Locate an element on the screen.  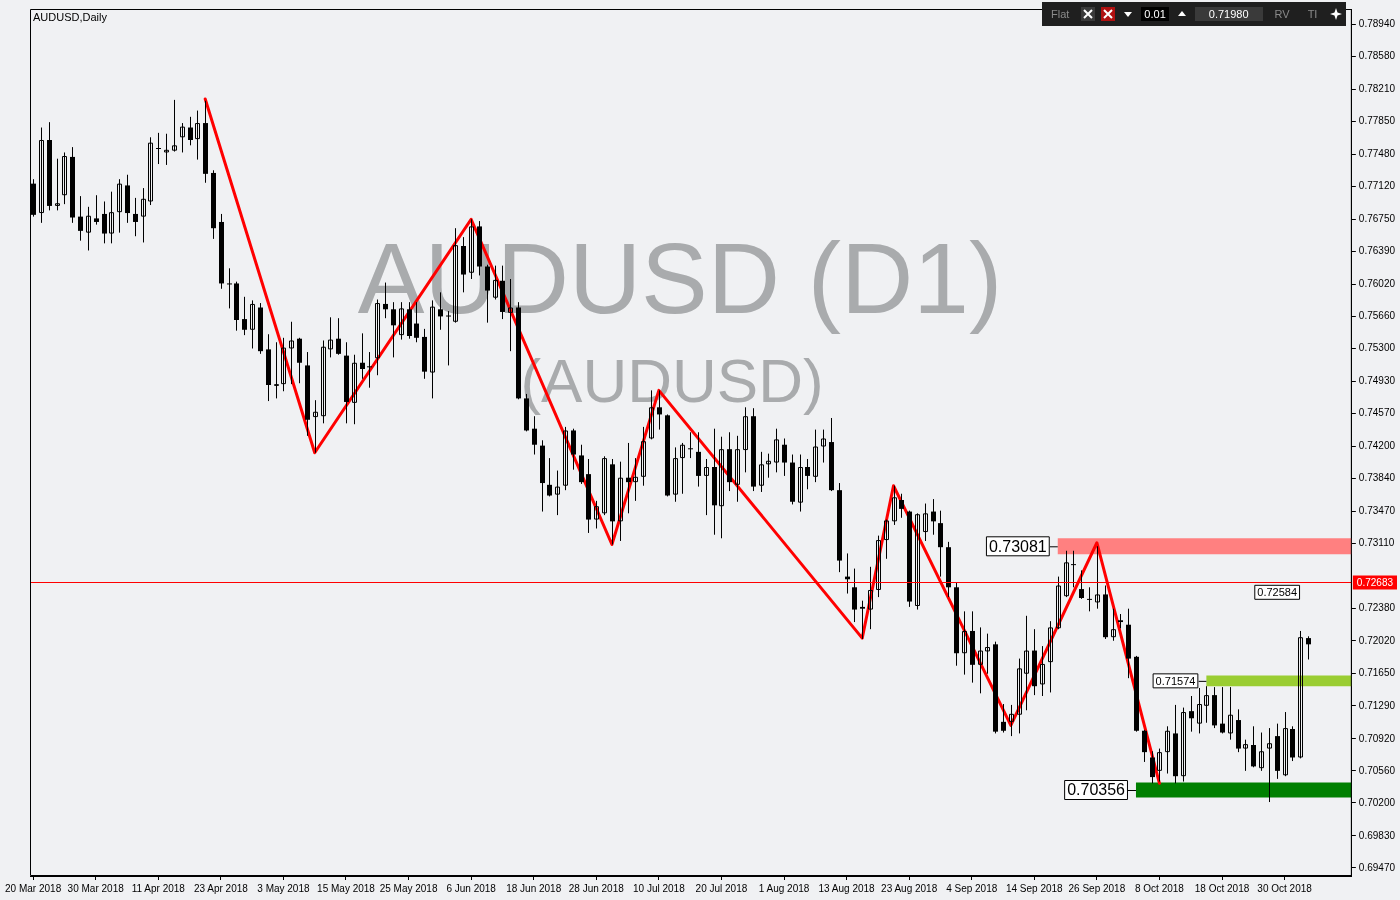
y-tick-label: 0.73470 is located at coordinates (1377, 511).